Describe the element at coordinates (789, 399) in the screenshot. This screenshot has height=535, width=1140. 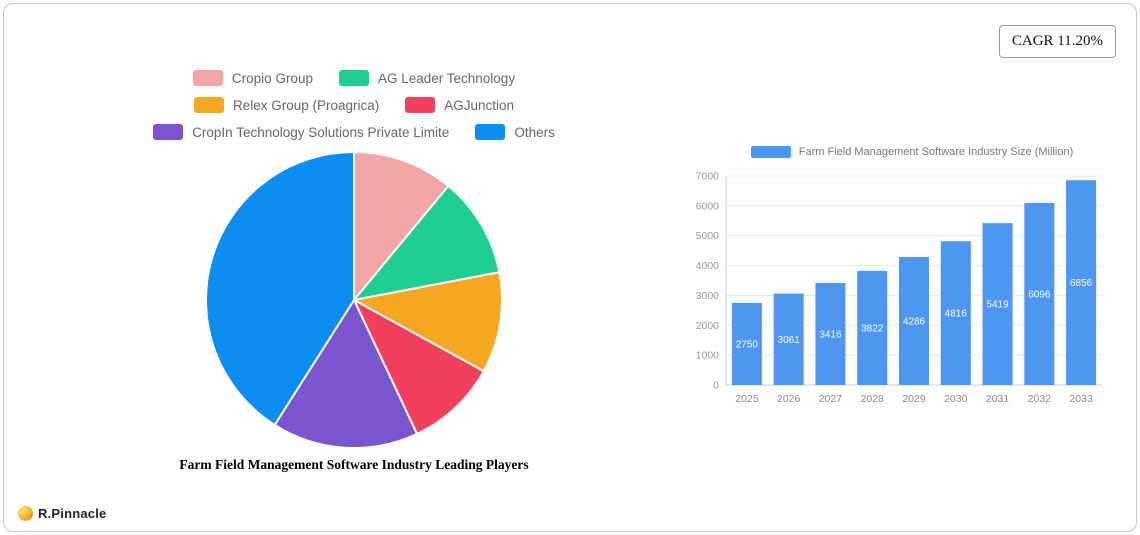
I see `x-axis-tick-label: 2026` at that location.